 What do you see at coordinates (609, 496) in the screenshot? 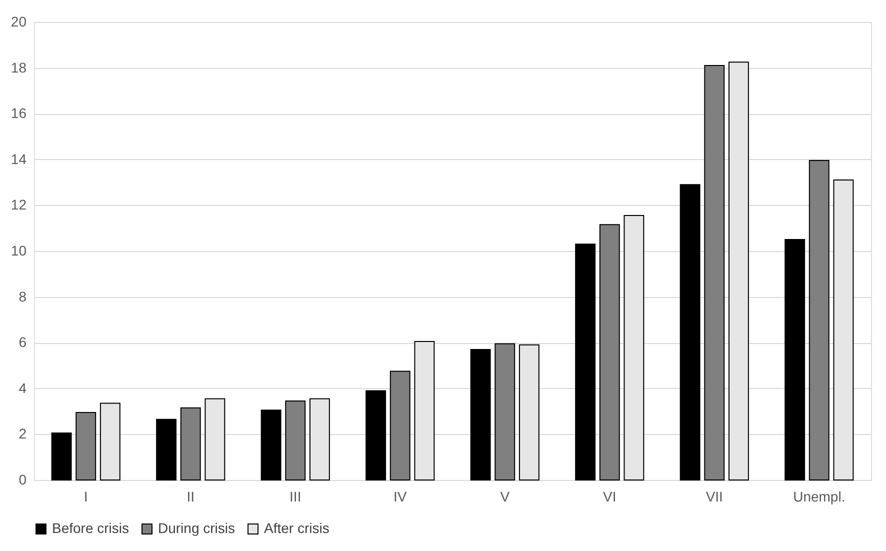
I see `x-tick-label: VI` at bounding box center [609, 496].